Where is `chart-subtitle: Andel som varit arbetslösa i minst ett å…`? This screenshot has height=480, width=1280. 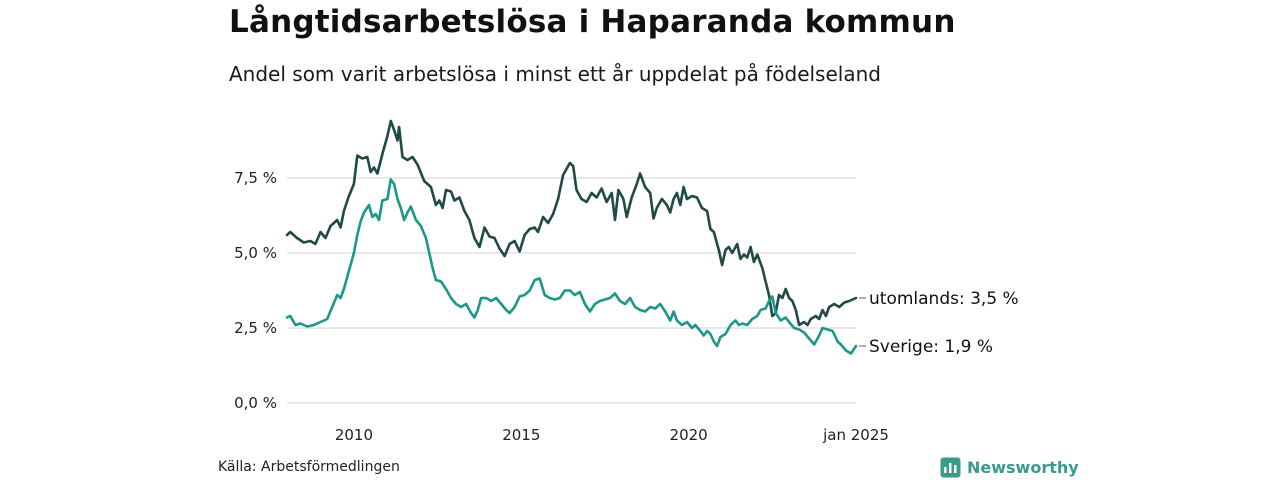 chart-subtitle: Andel som varit arbetslösa i minst ett å… is located at coordinates (555, 74).